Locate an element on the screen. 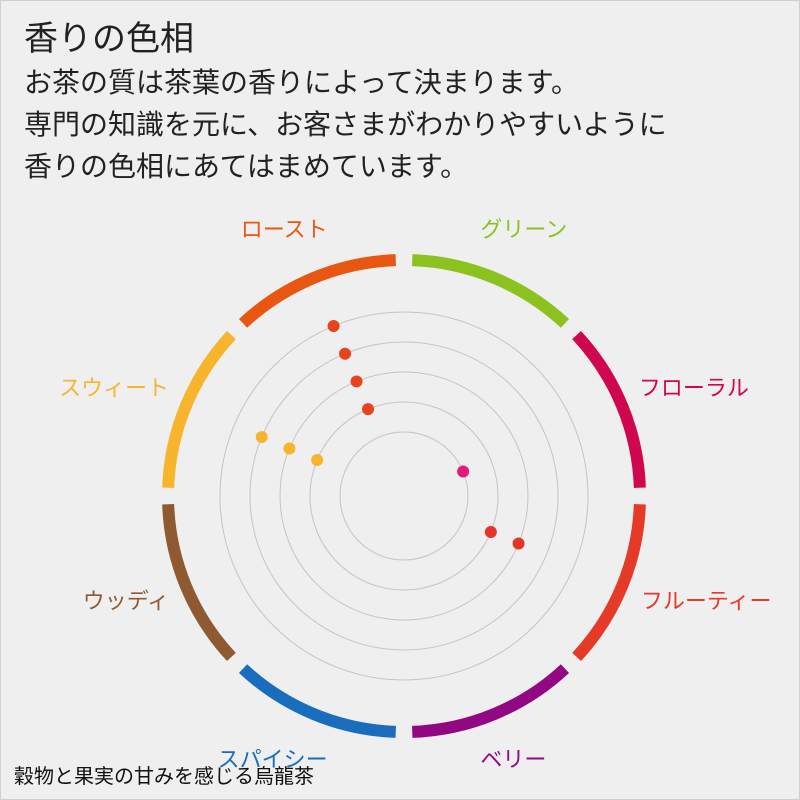 This screenshot has width=800, height=800. description-line-1: お茶の質は茶葉の香りによって決まります。 is located at coordinates (301, 82).